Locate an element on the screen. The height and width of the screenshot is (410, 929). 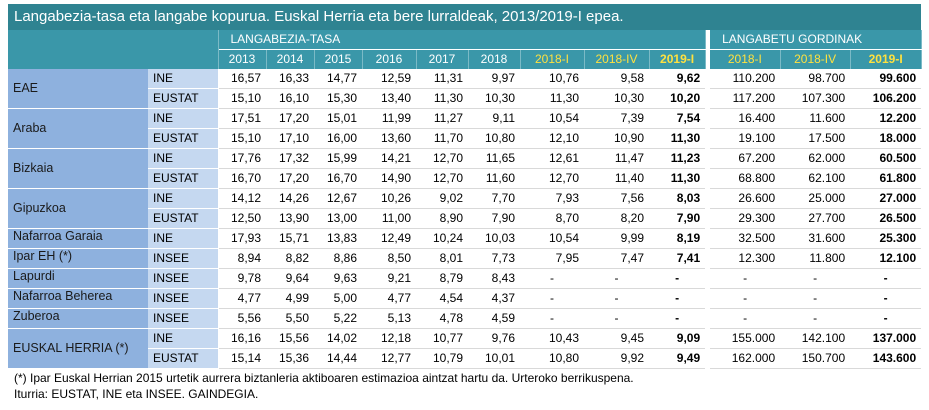
value-cell: 7,56 is located at coordinates (616, 198).